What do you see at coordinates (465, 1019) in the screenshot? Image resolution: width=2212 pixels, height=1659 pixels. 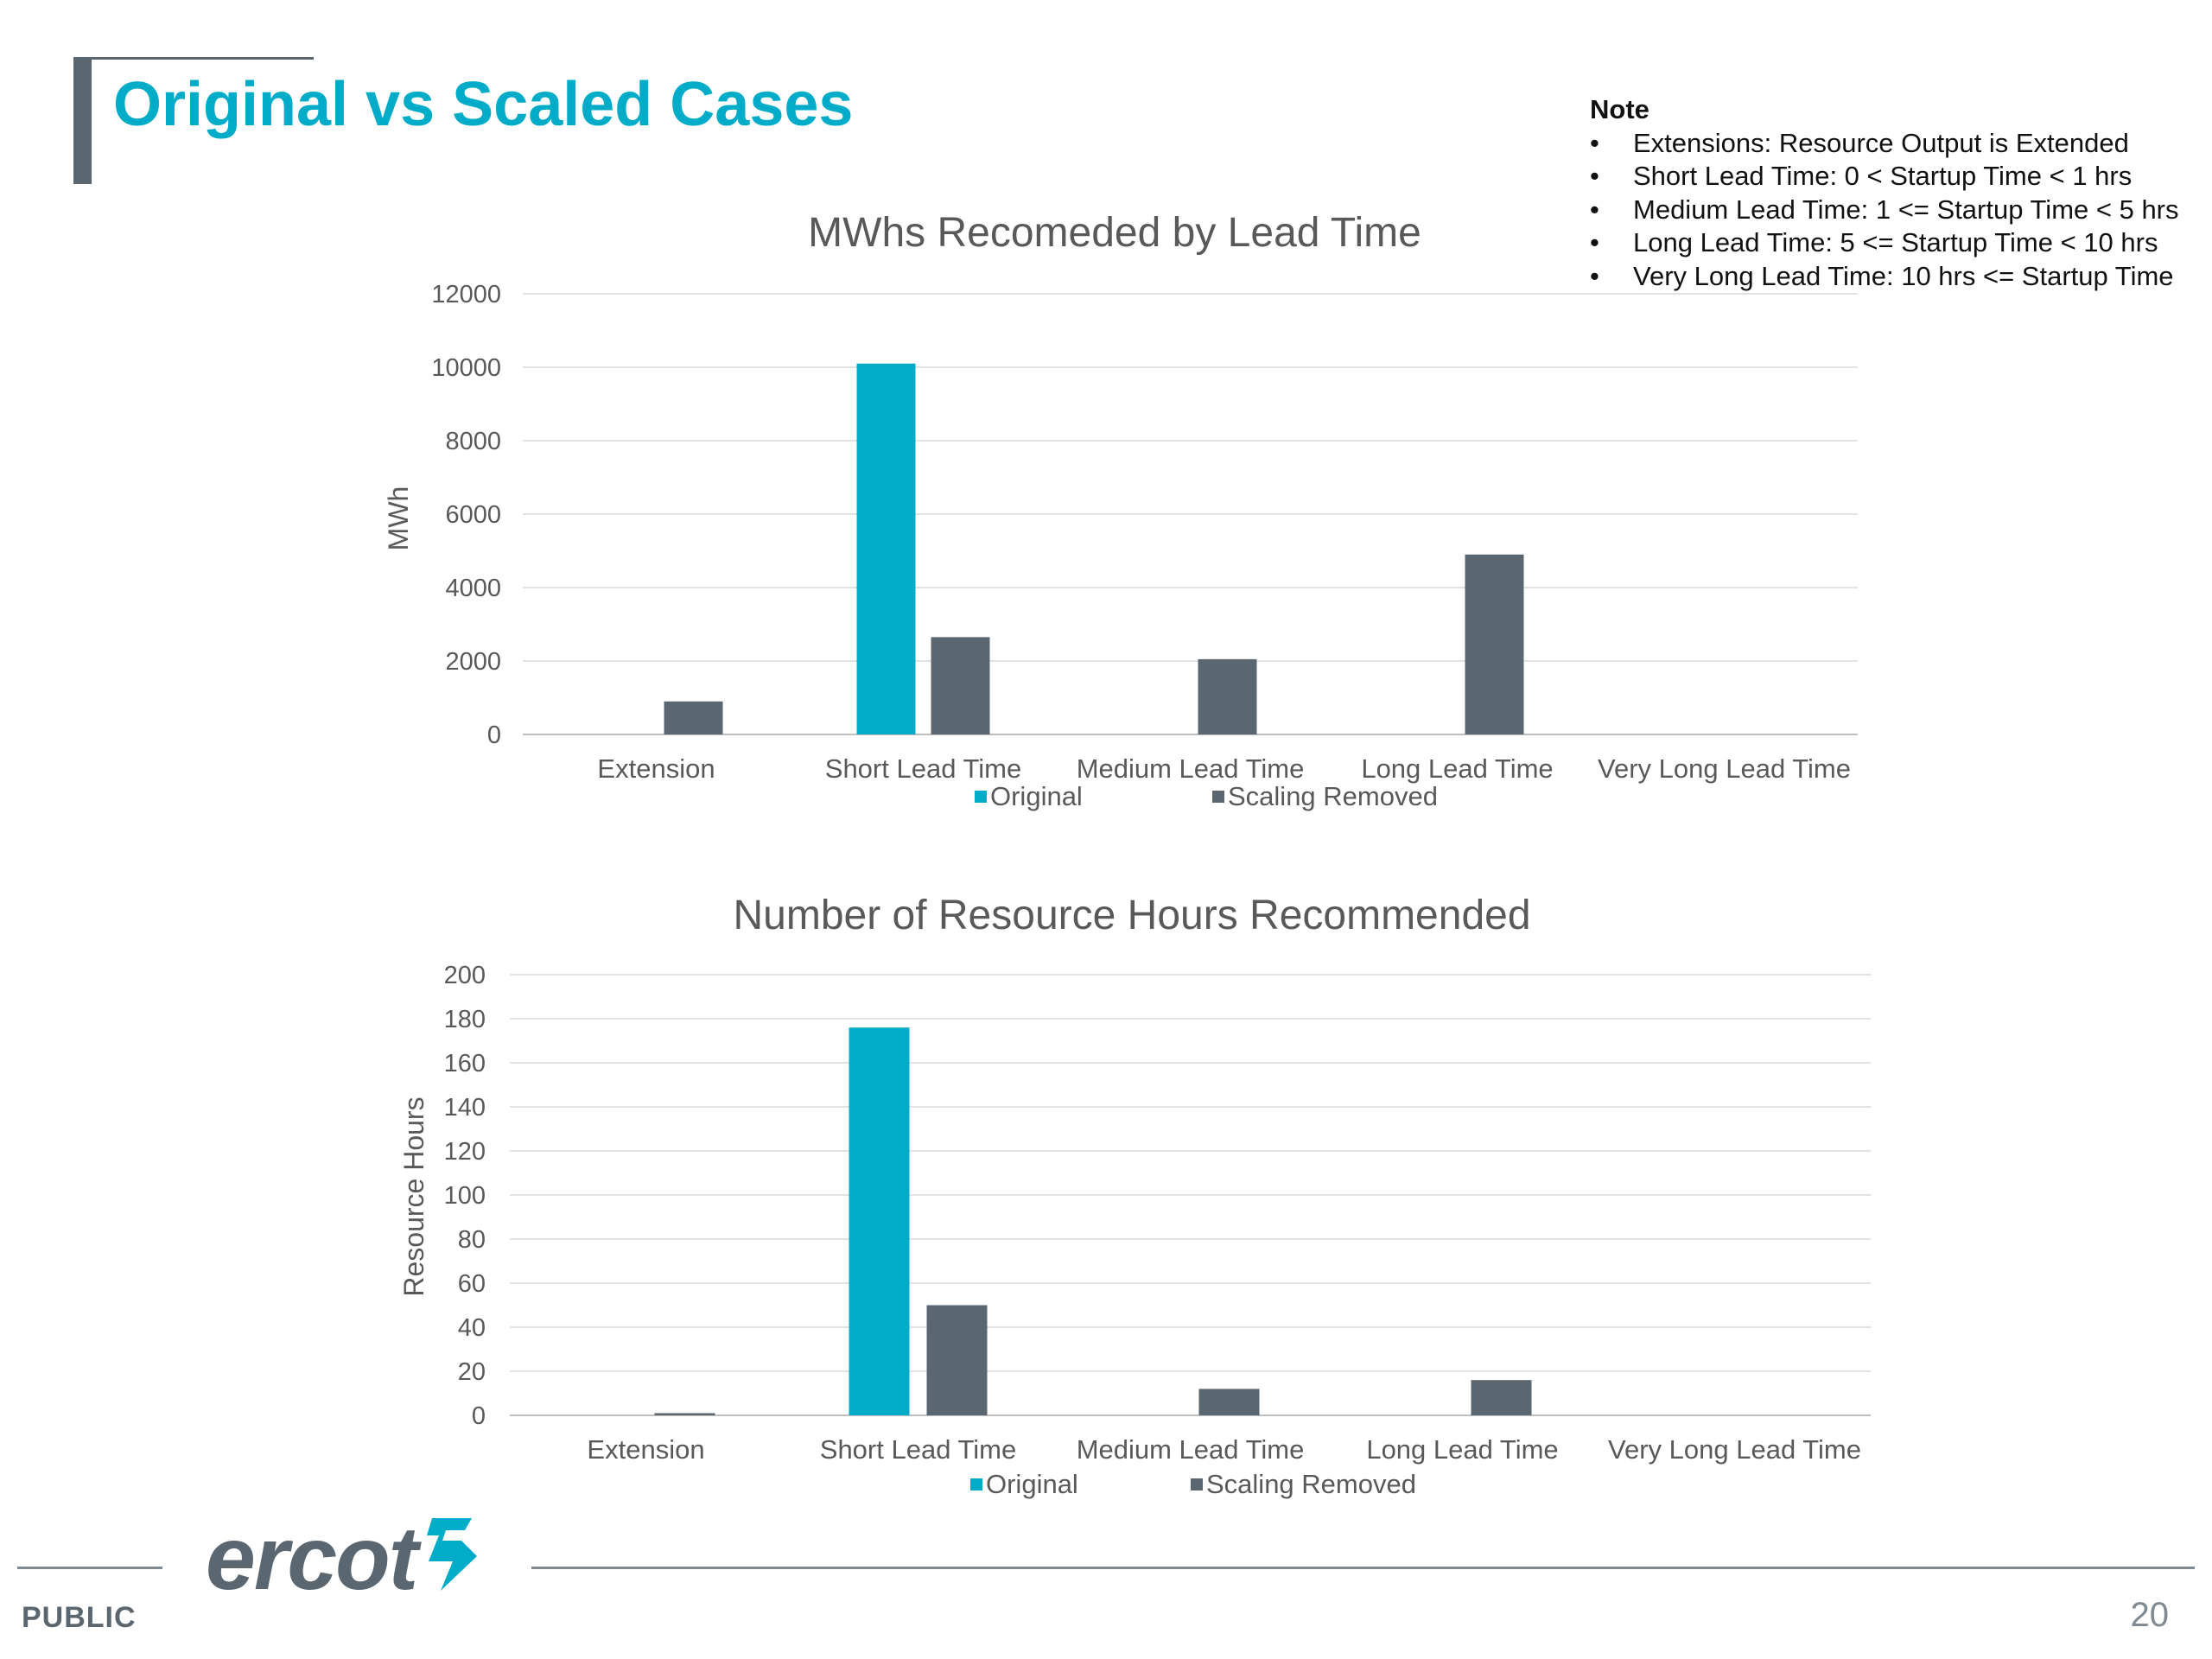 I see `y-tick-label: 180` at bounding box center [465, 1019].